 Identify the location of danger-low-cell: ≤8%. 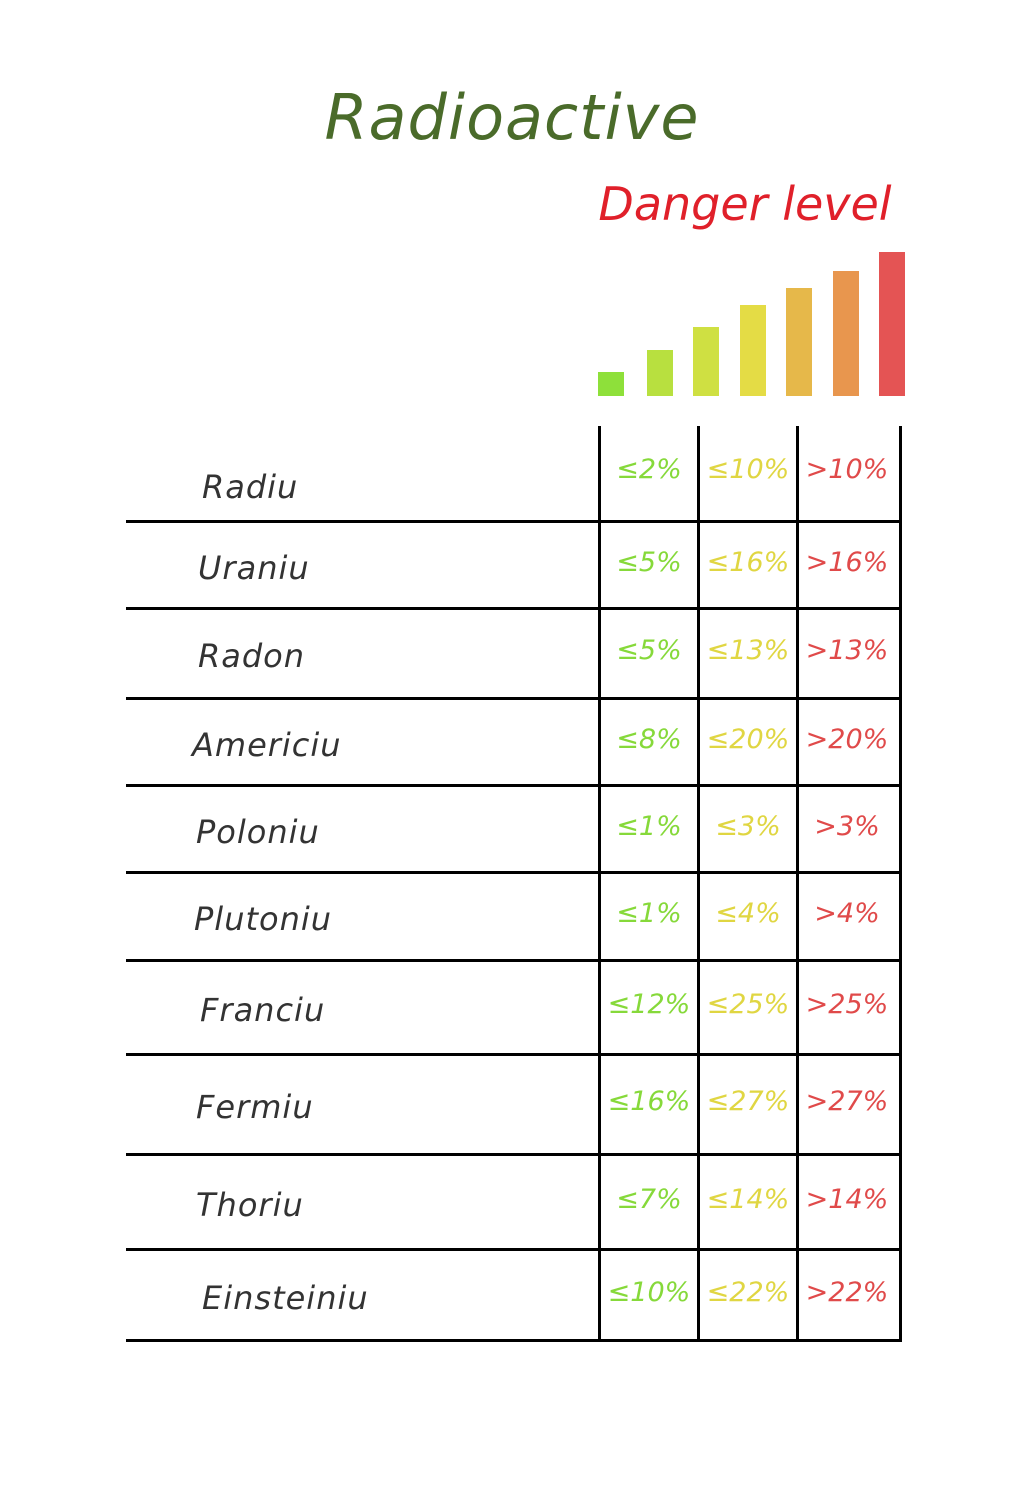
(649, 739).